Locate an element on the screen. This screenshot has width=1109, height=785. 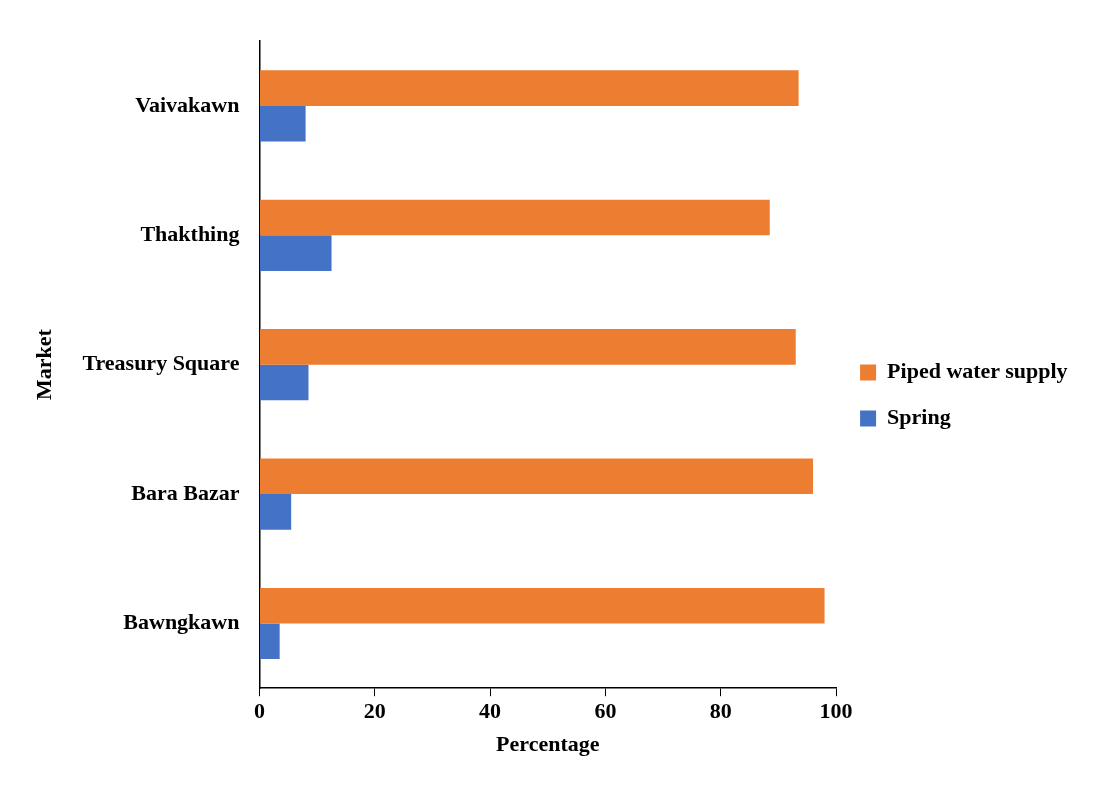
y-tick-label: Bara Bazar is located at coordinates (185, 492).